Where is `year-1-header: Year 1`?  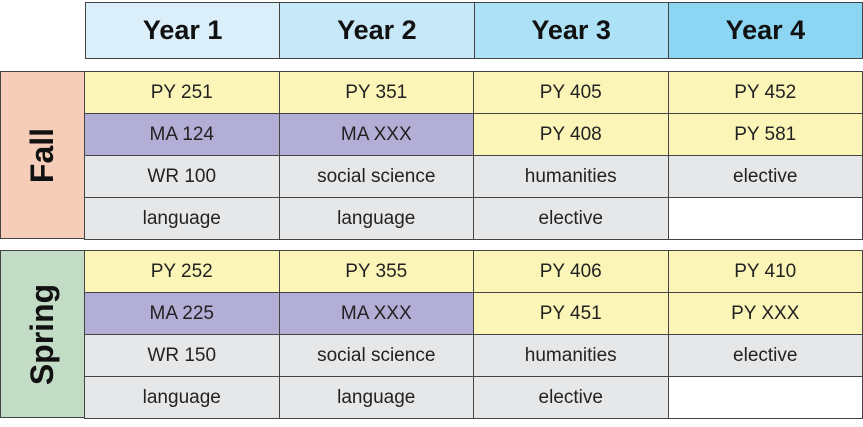
year-1-header: Year 1 is located at coordinates (183, 30).